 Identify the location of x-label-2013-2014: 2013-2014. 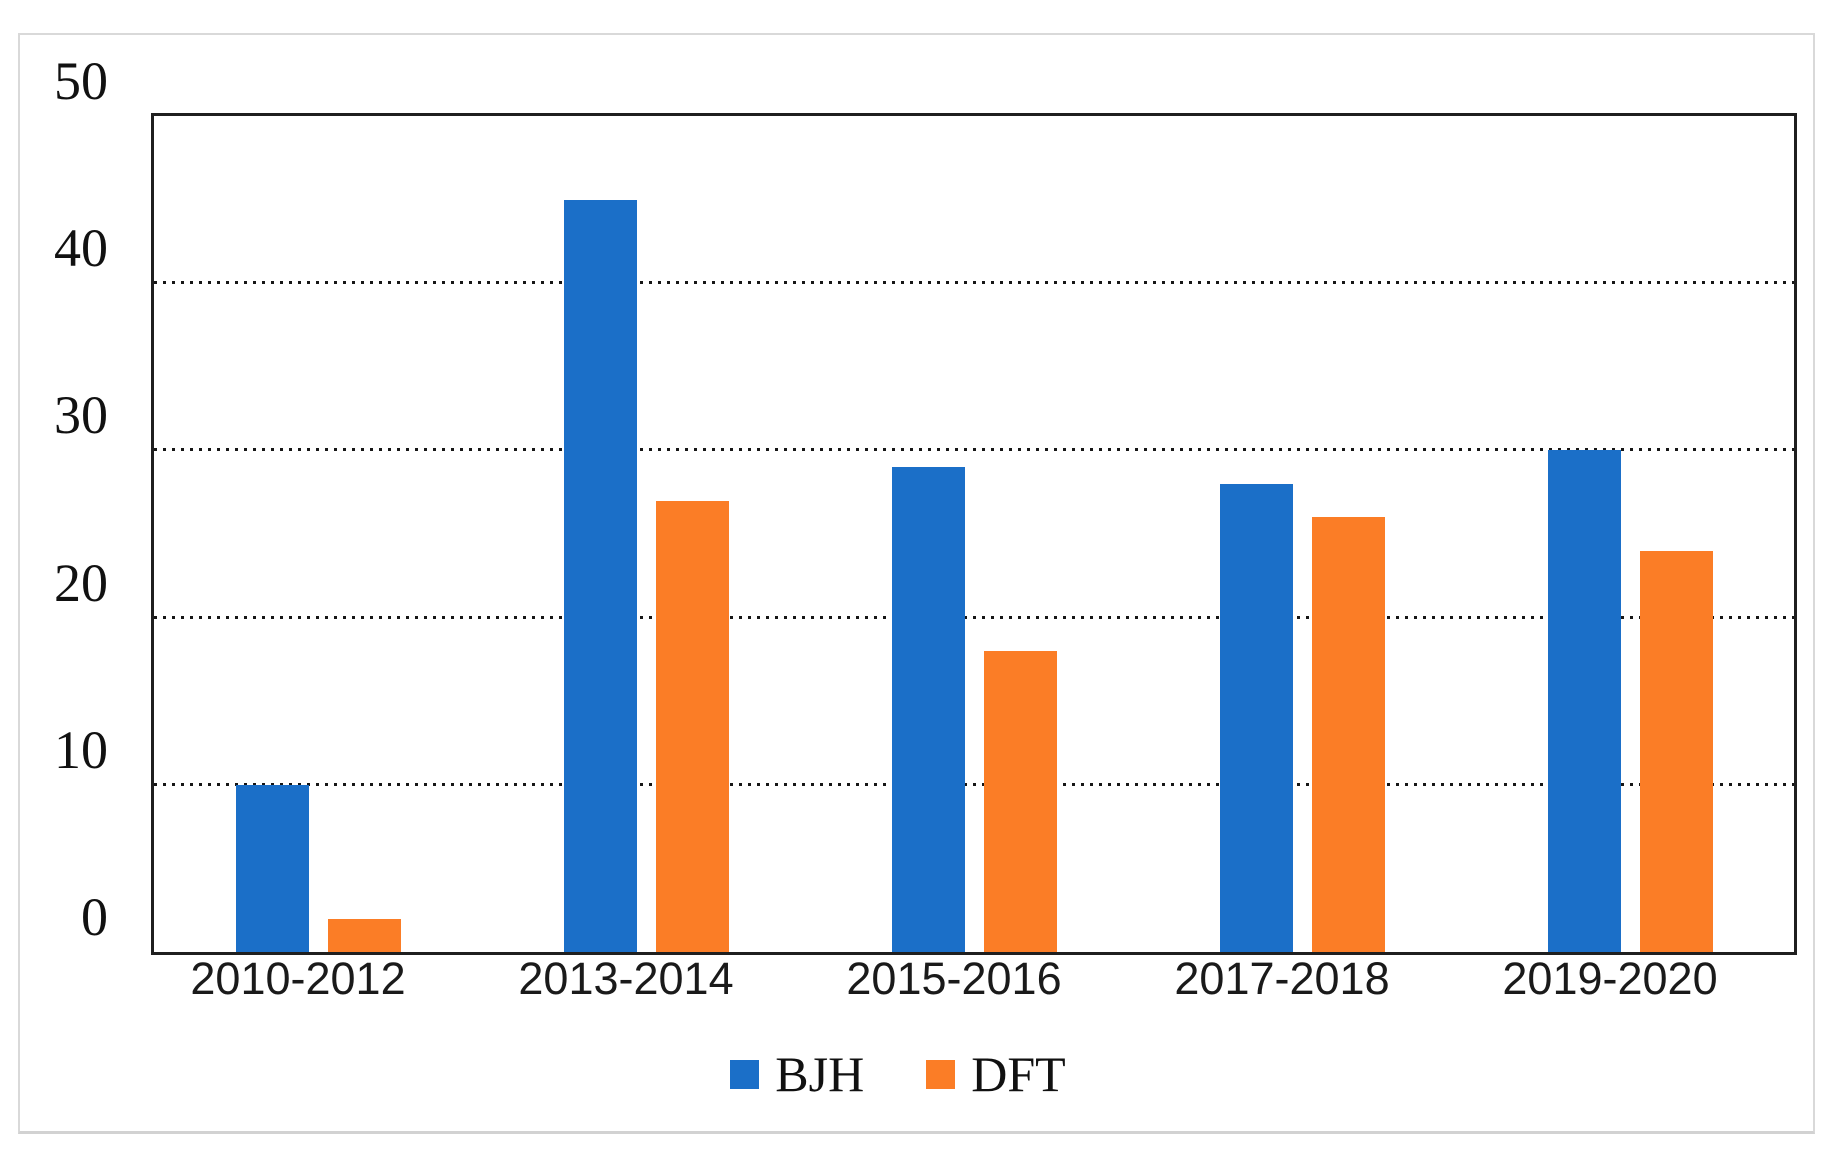
(626, 978).